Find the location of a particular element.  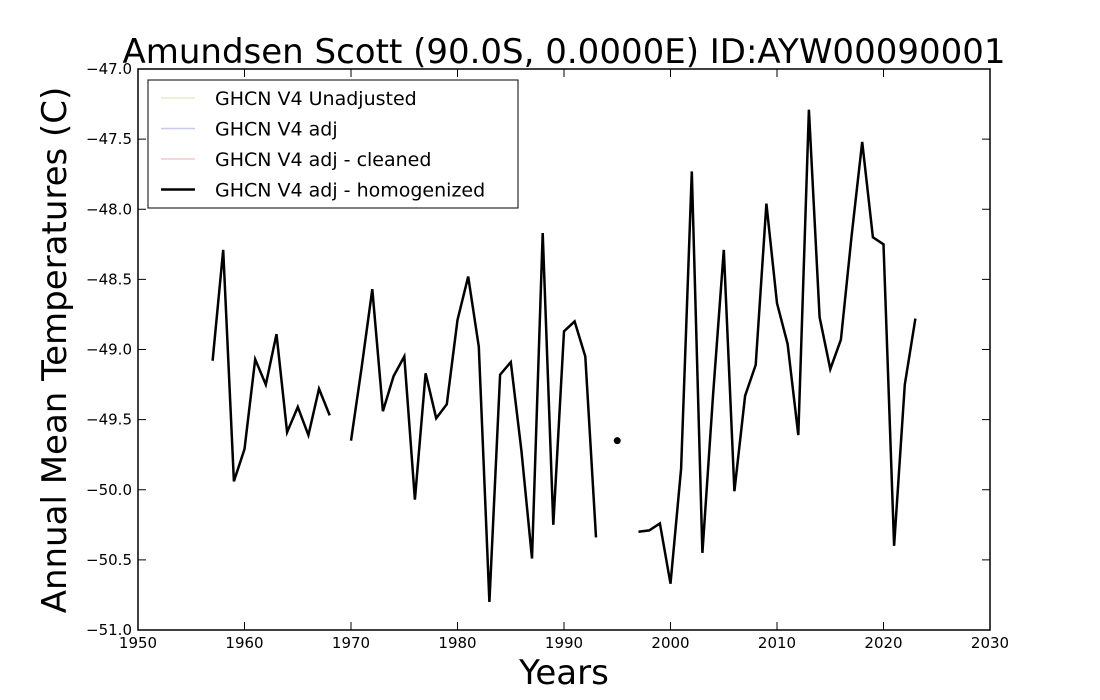

x-tick-label: 2020 is located at coordinates (883, 643).